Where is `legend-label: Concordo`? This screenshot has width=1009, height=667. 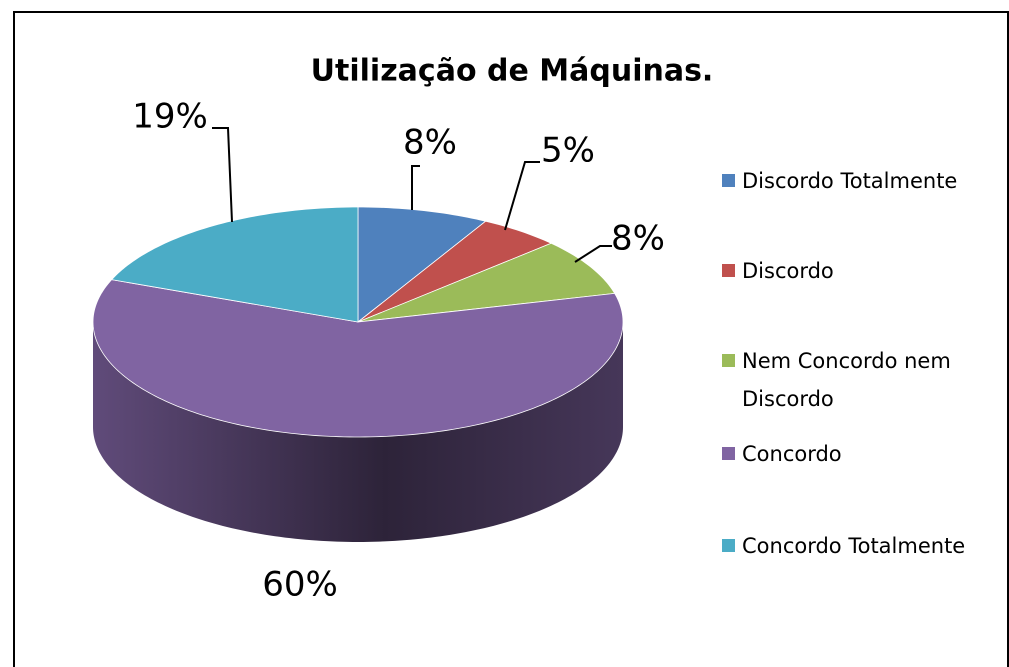
legend-label: Concordo is located at coordinates (792, 454).